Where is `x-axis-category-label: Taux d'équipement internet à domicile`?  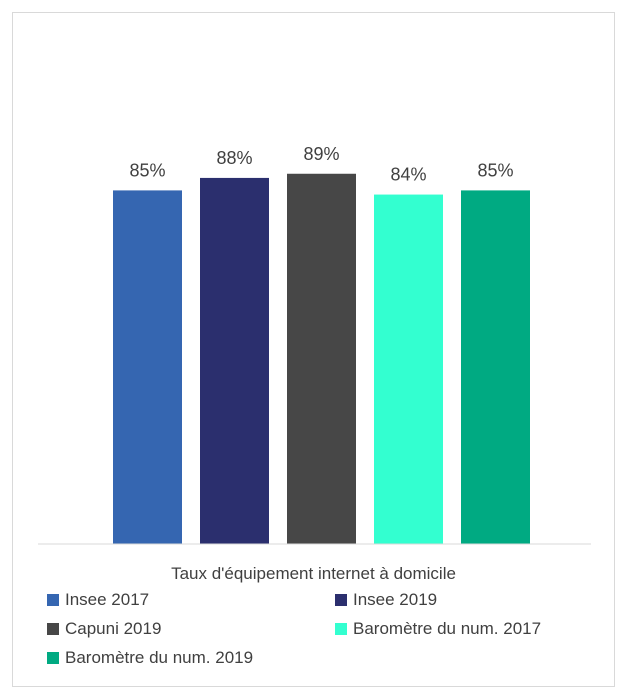
x-axis-category-label: Taux d'équipement internet à domicile is located at coordinates (313, 573).